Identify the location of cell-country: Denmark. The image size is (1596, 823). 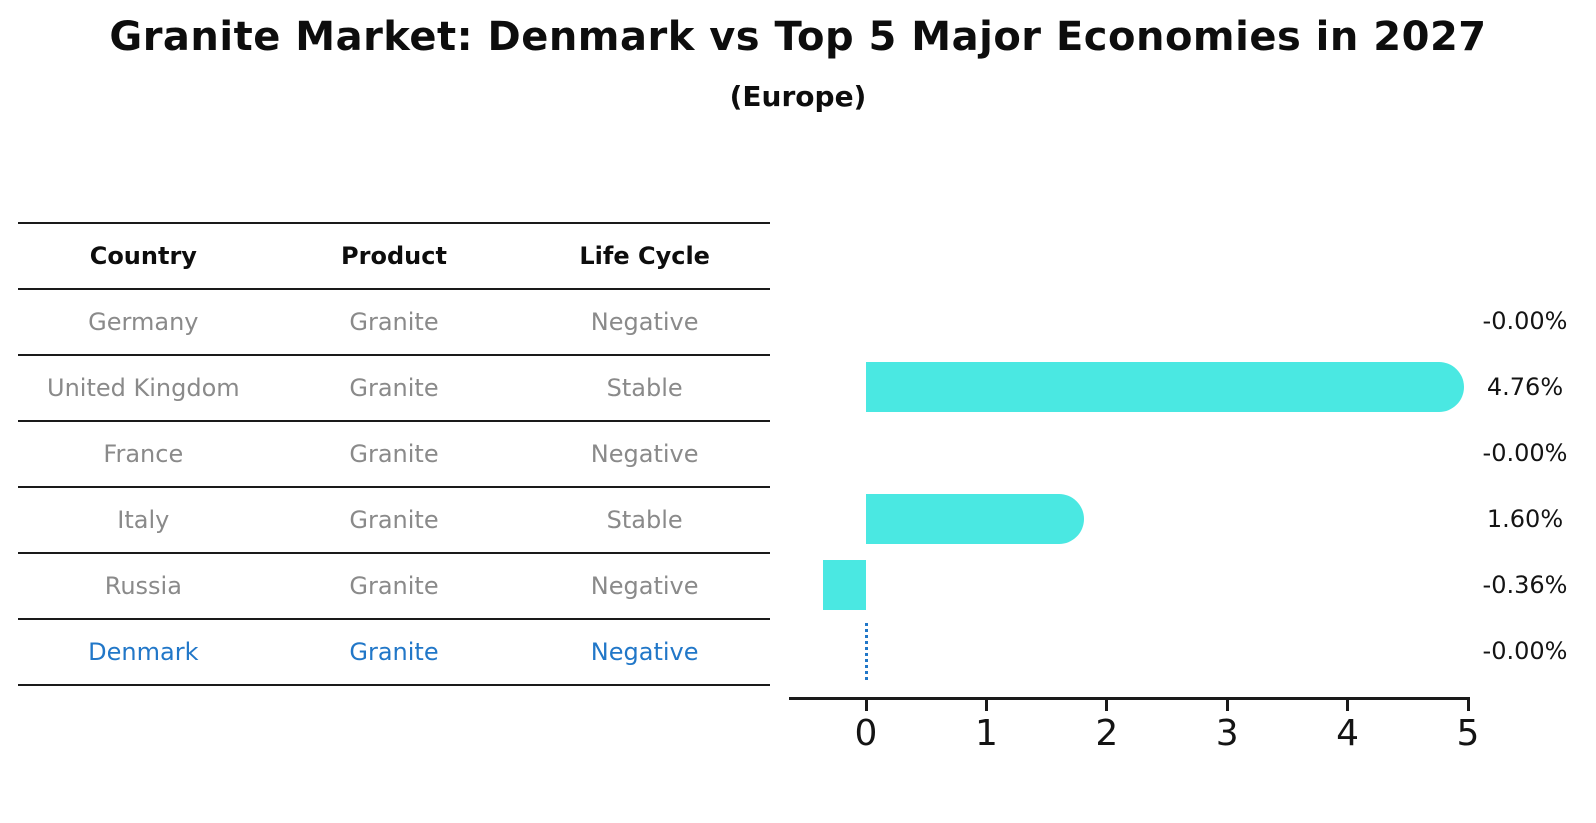
(143, 652).